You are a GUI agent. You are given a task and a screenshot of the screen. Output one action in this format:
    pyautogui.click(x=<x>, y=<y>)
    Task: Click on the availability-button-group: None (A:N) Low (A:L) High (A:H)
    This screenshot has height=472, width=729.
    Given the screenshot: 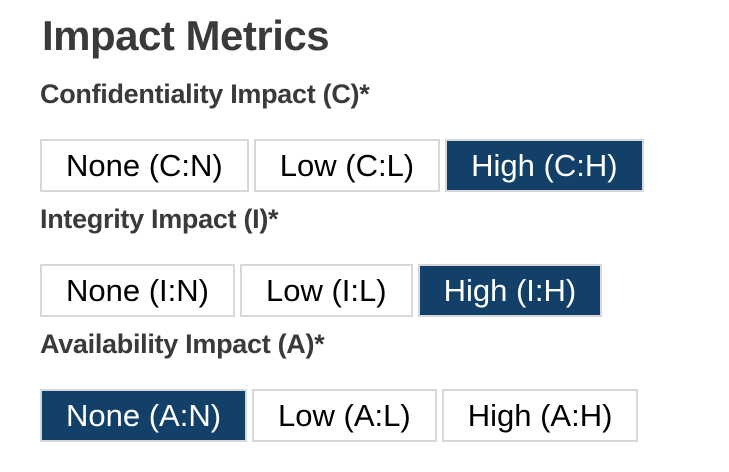 What is the action you would take?
    pyautogui.click(x=384, y=416)
    